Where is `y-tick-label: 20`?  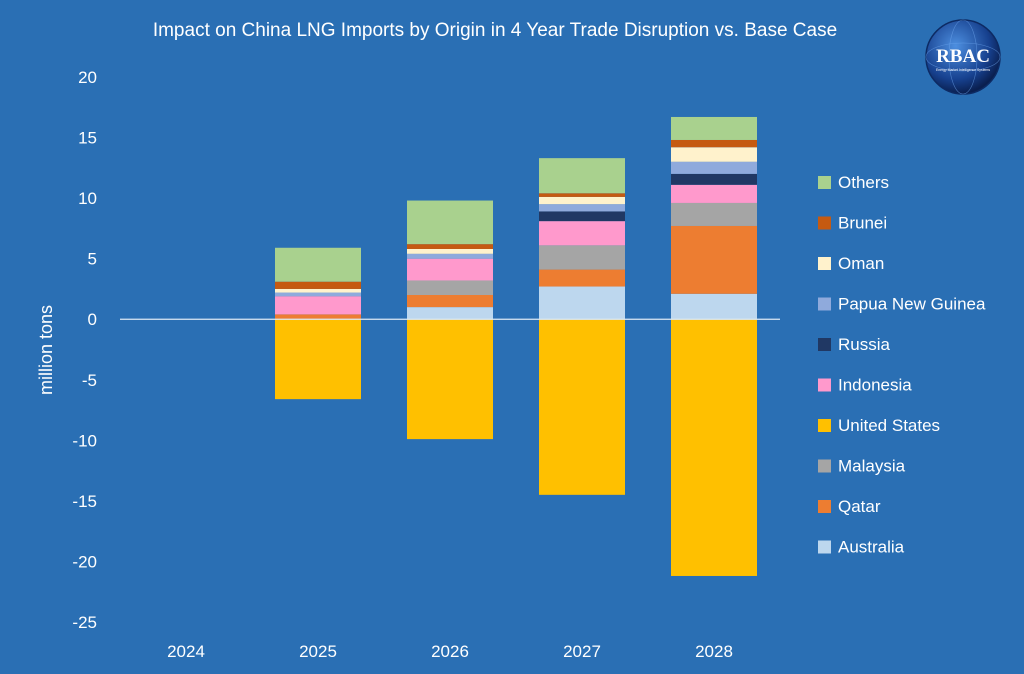
y-tick-label: 20 is located at coordinates (87, 77).